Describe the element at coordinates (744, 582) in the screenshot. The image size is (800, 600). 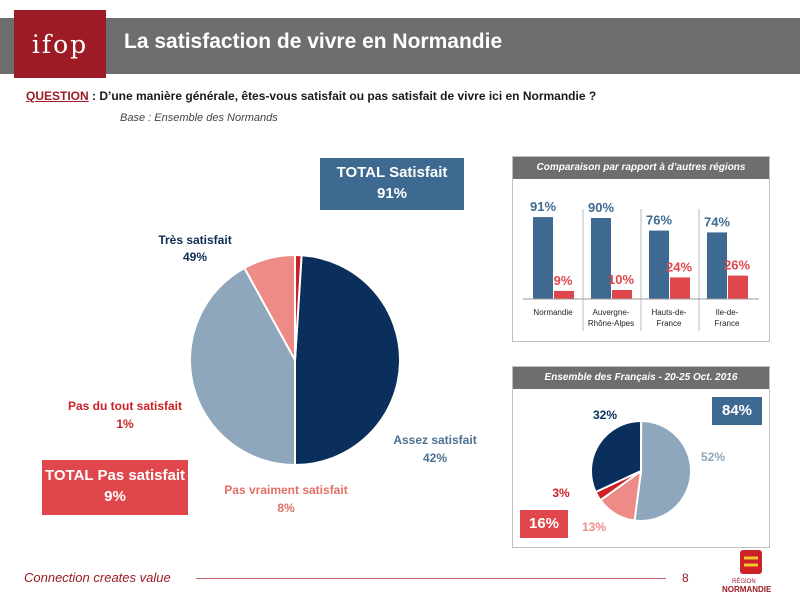
I see `region-small-text: RÉGION` at that location.